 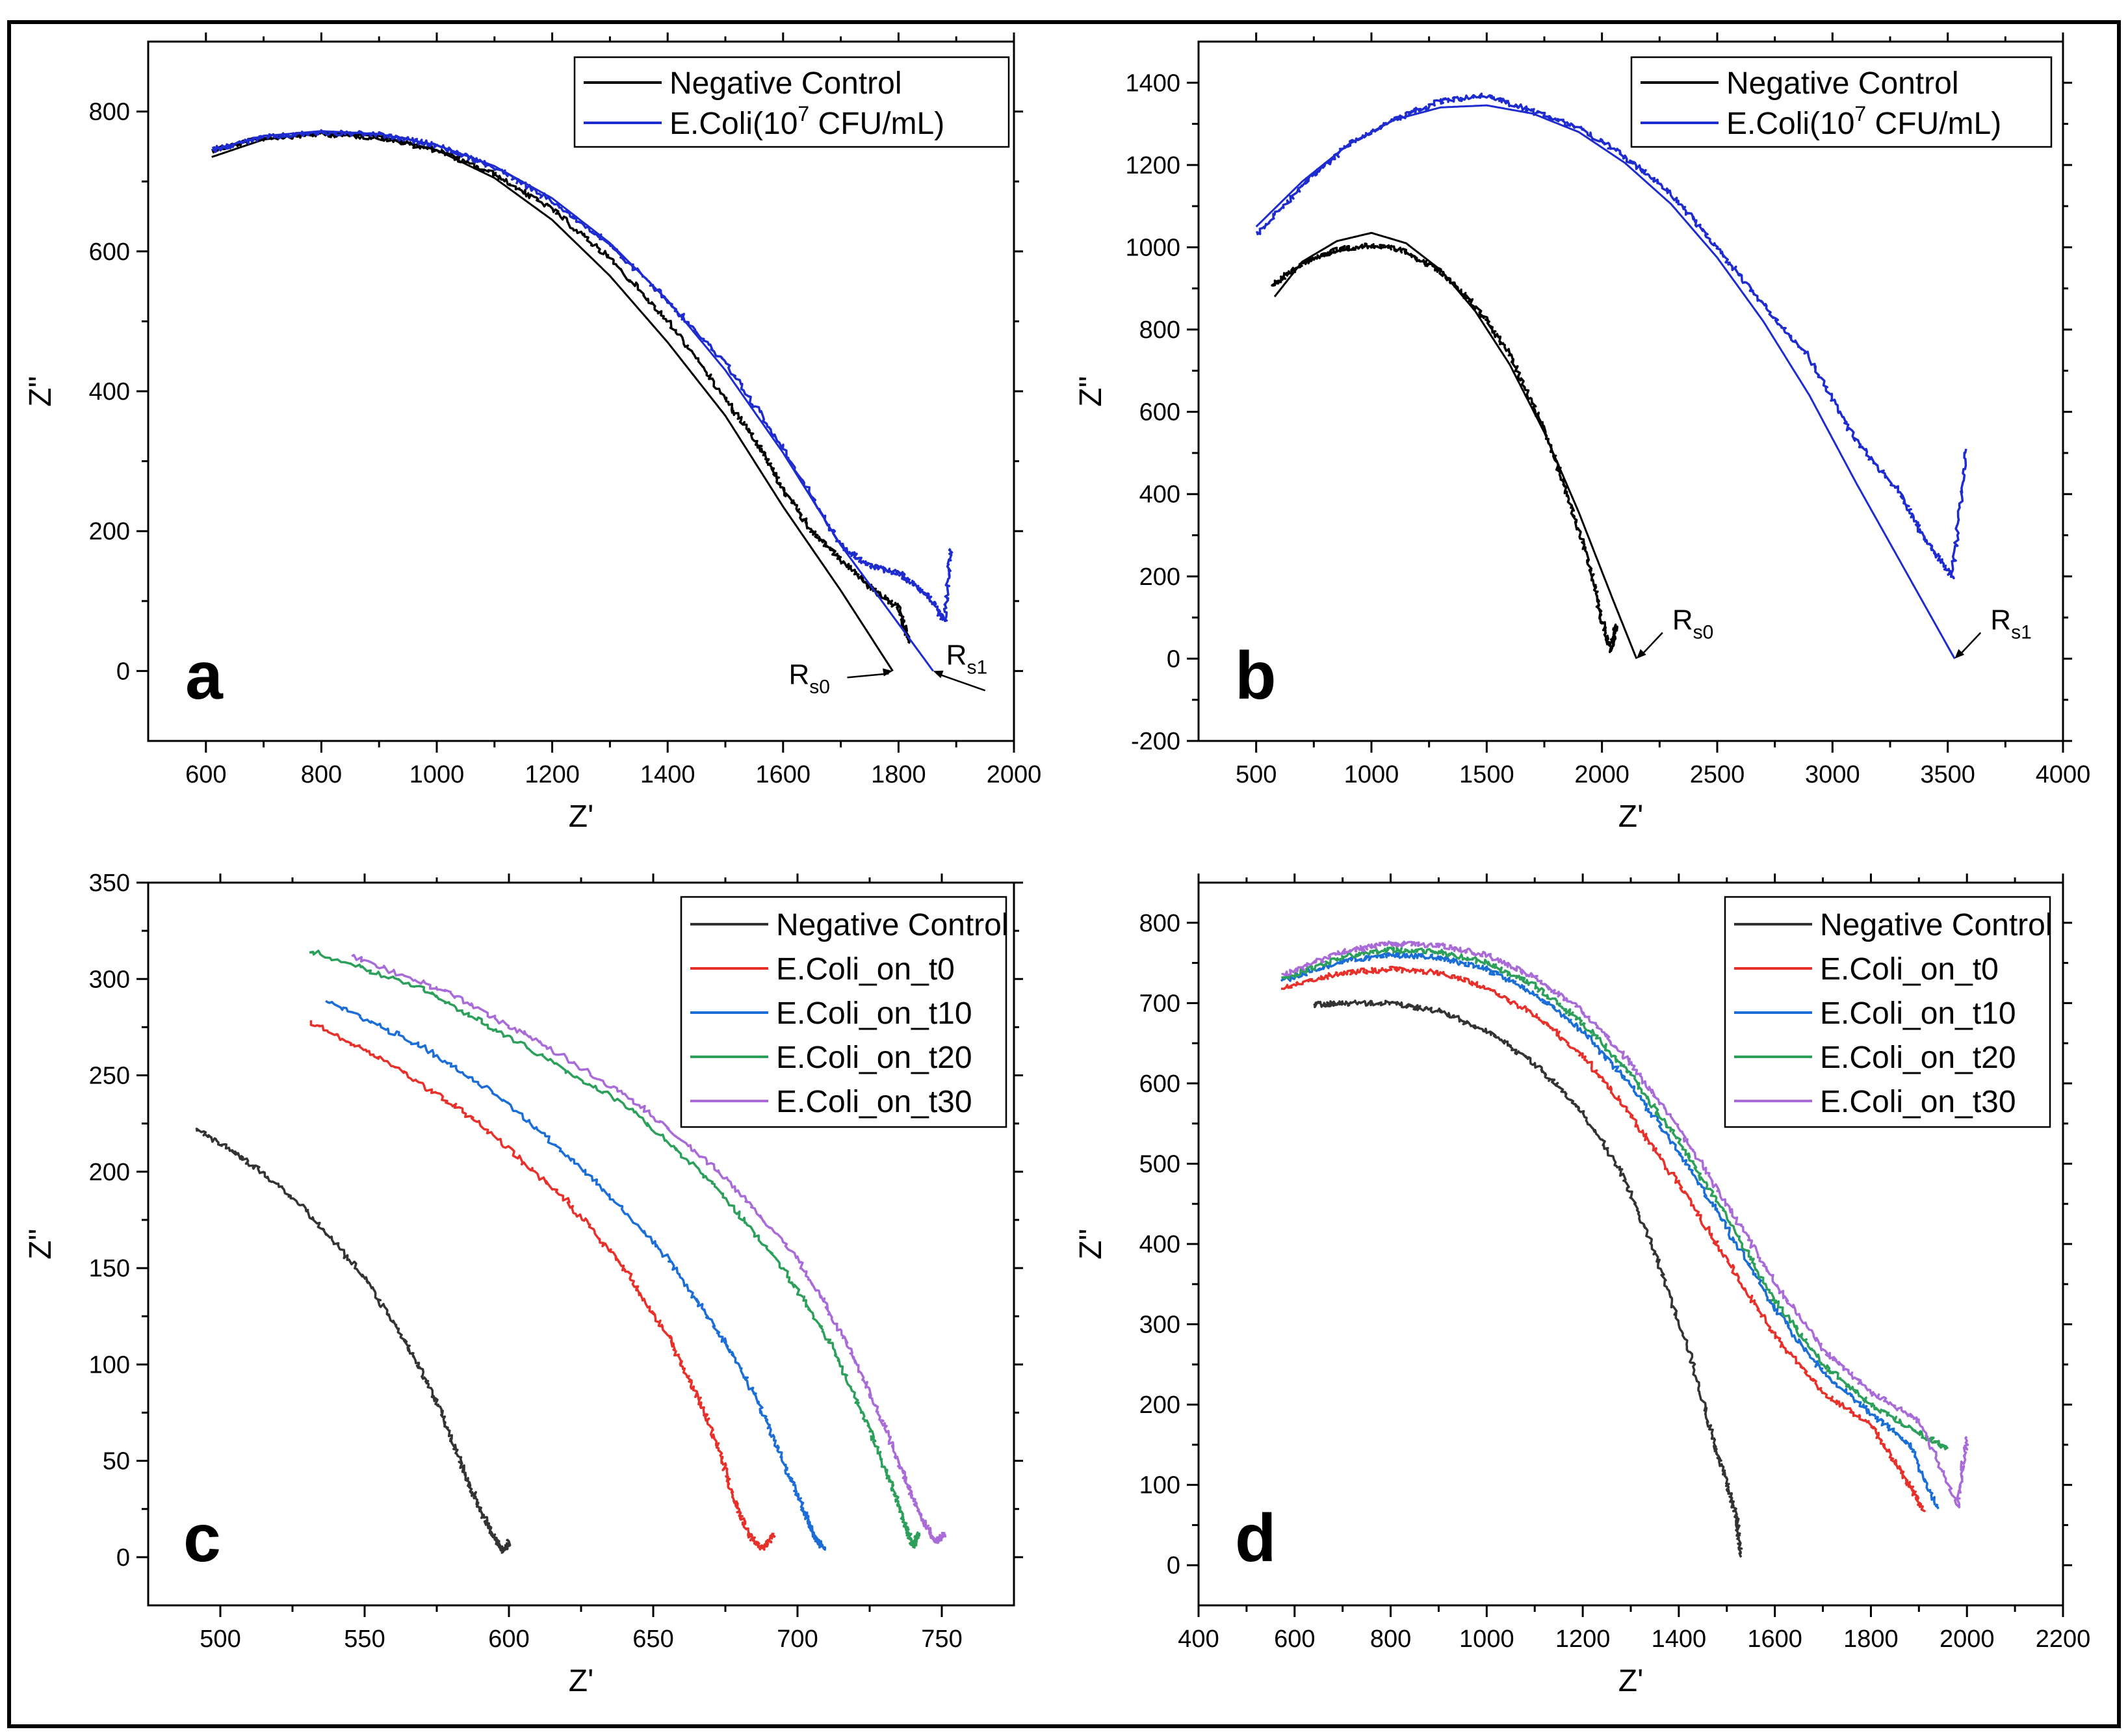 What do you see at coordinates (1947, 774) in the screenshot?
I see `x-tick-label: 3500` at bounding box center [1947, 774].